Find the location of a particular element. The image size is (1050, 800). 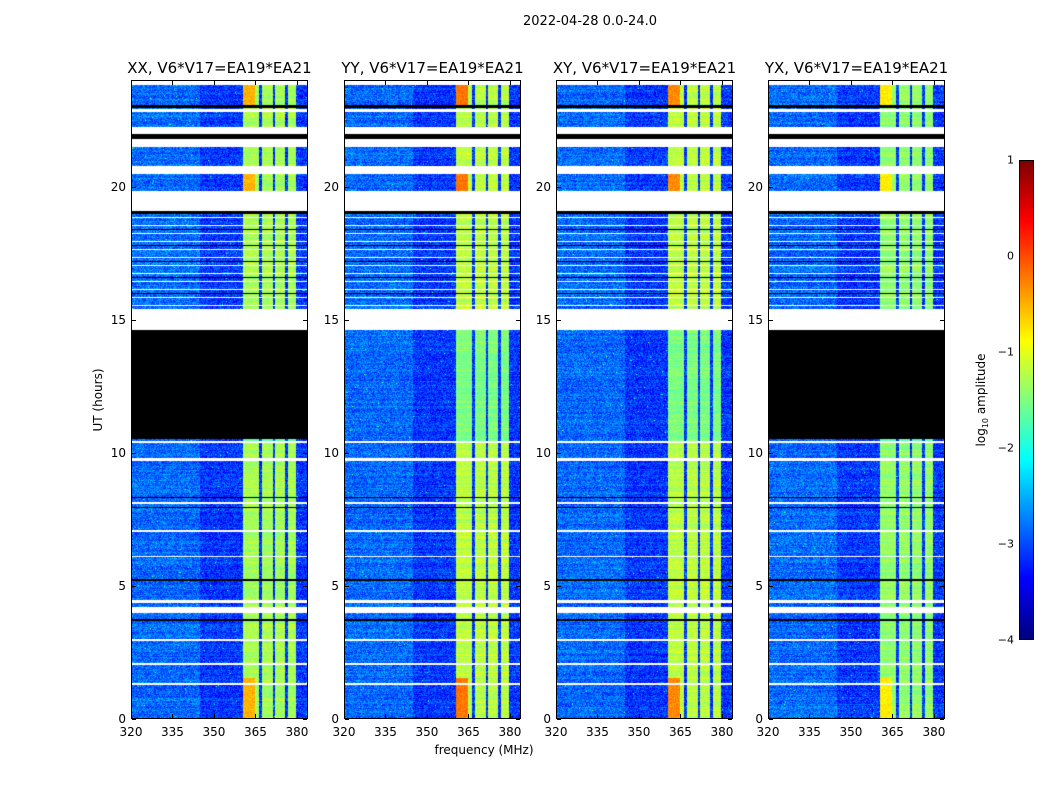

colorbar-gradient is located at coordinates (1026, 400).